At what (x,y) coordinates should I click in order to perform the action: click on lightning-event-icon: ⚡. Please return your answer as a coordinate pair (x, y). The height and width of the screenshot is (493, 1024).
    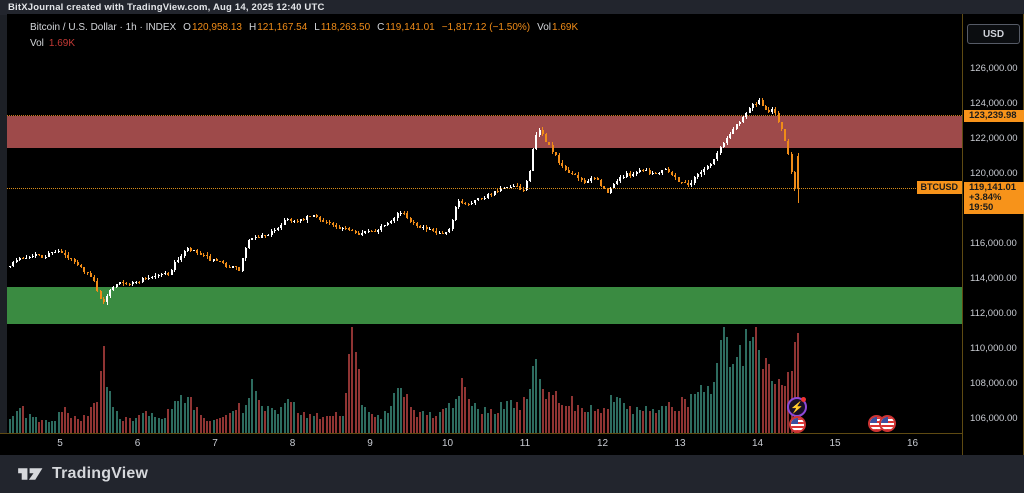
    Looking at the image, I should click on (797, 407).